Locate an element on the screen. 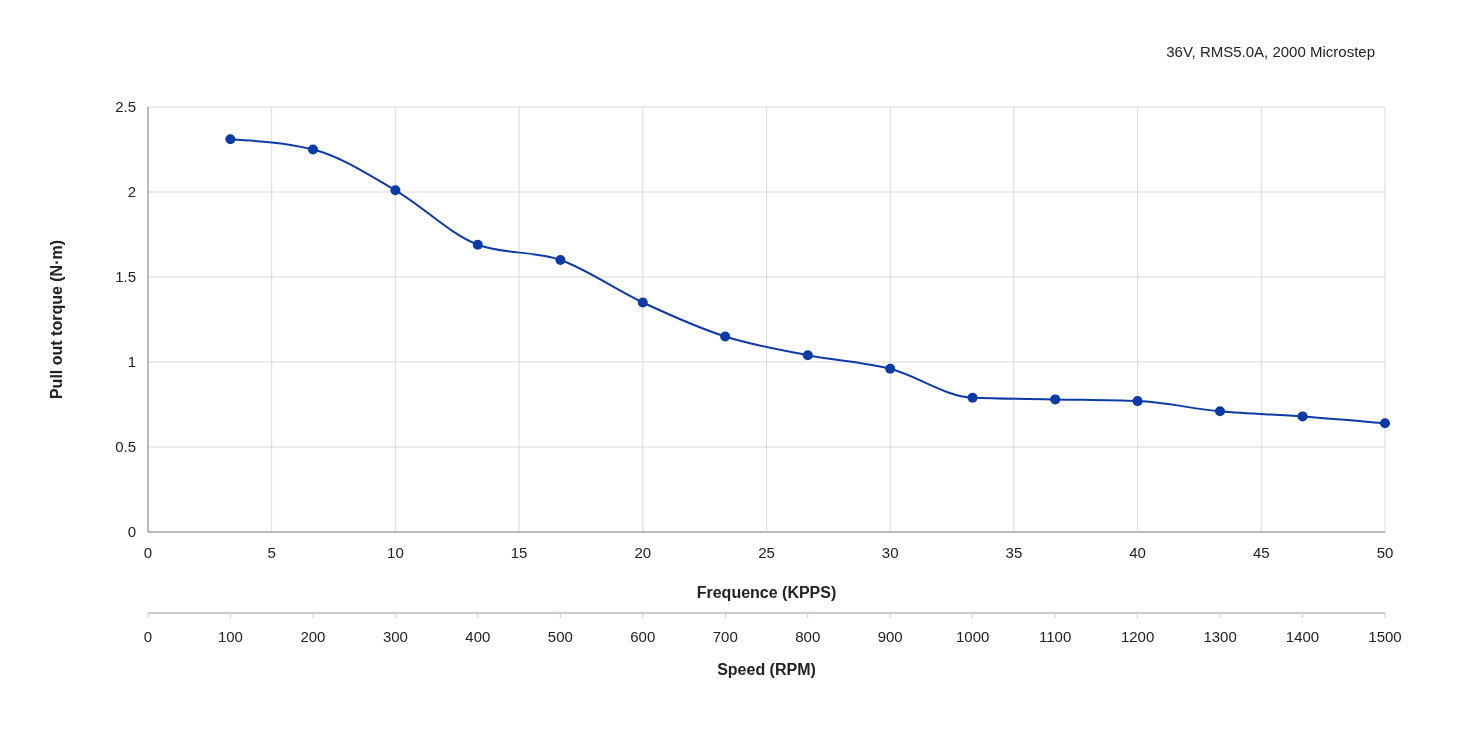  x-tick-label: 10 is located at coordinates (395, 552).